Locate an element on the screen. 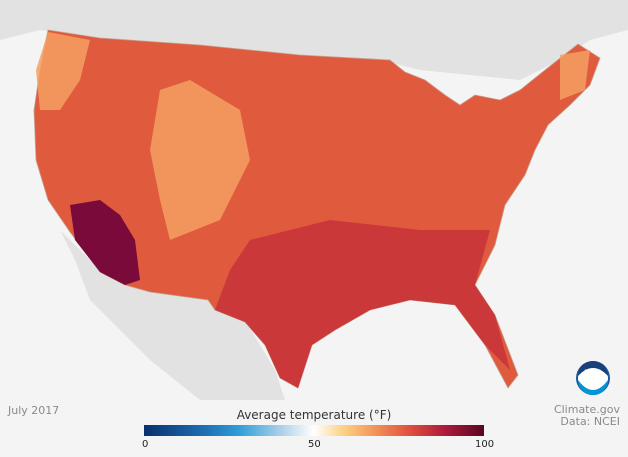  region-southwest-hottest is located at coordinates (105, 242).